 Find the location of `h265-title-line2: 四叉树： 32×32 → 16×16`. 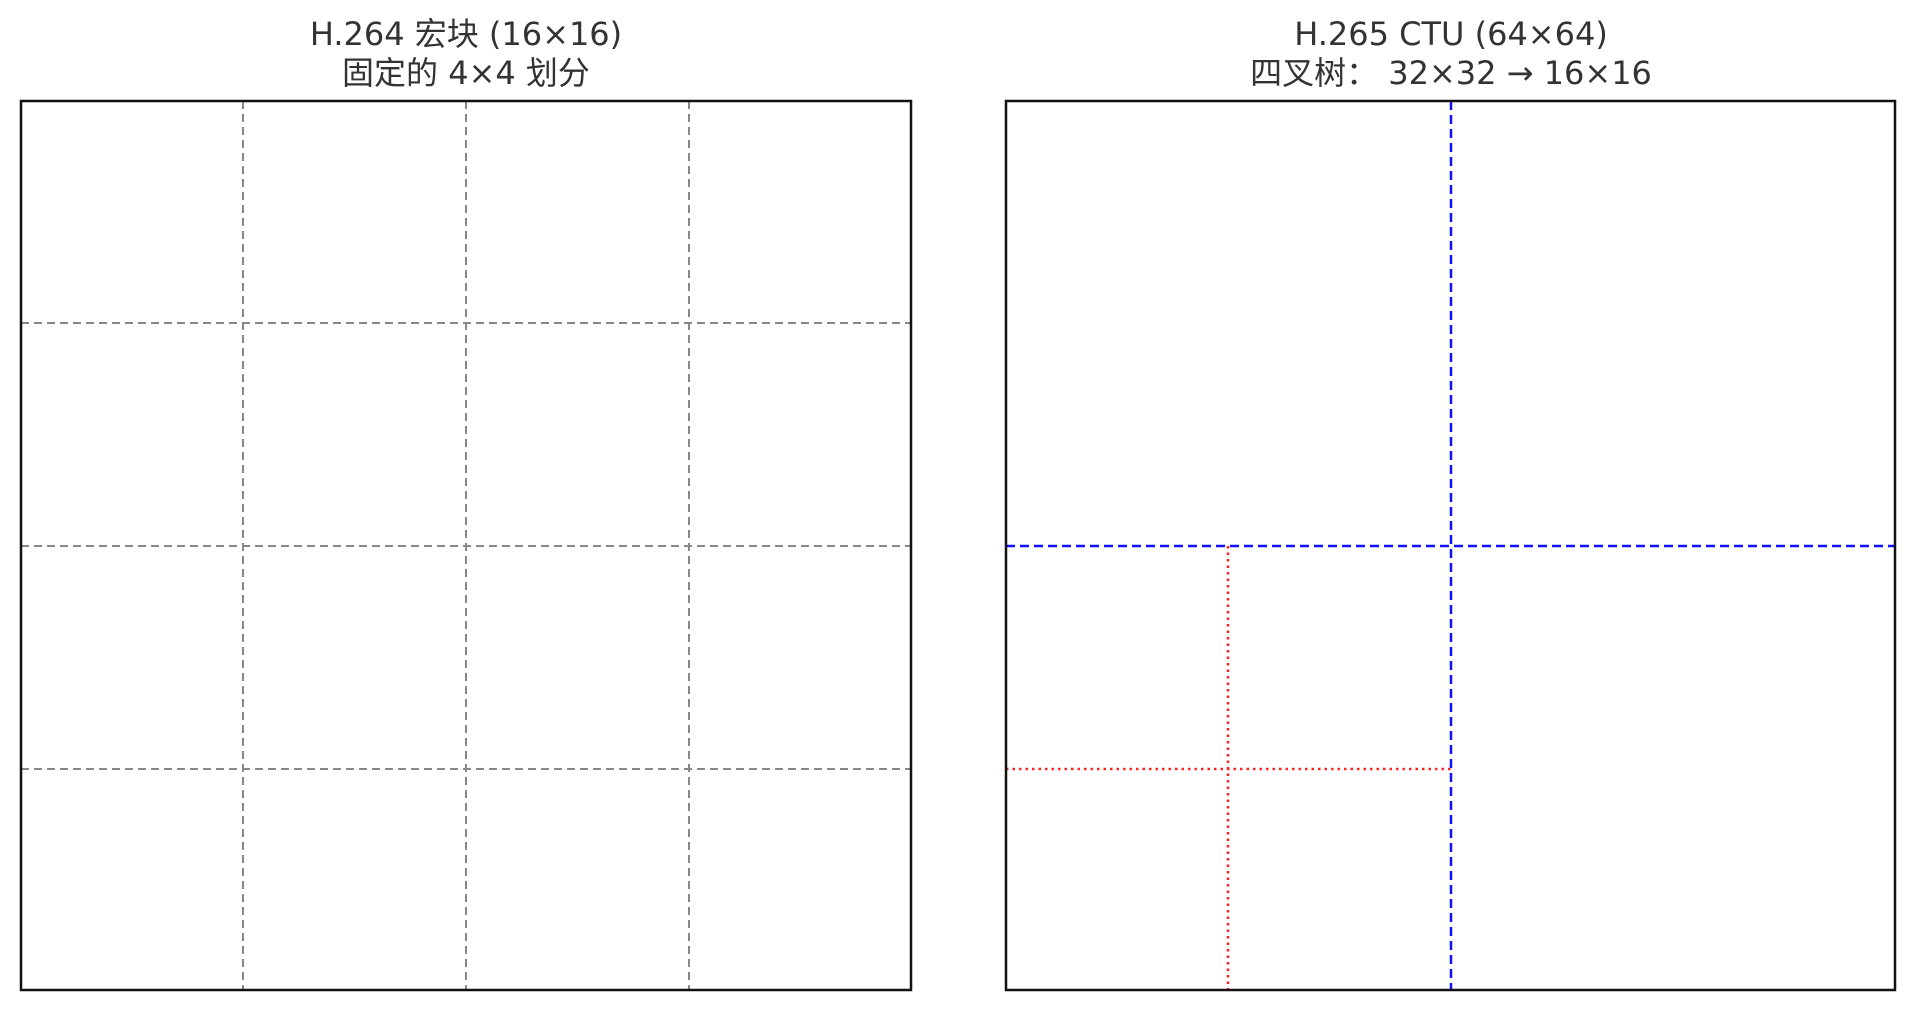

h265-title-line2: 四叉树： 32×32 → 16×16 is located at coordinates (1451, 73).